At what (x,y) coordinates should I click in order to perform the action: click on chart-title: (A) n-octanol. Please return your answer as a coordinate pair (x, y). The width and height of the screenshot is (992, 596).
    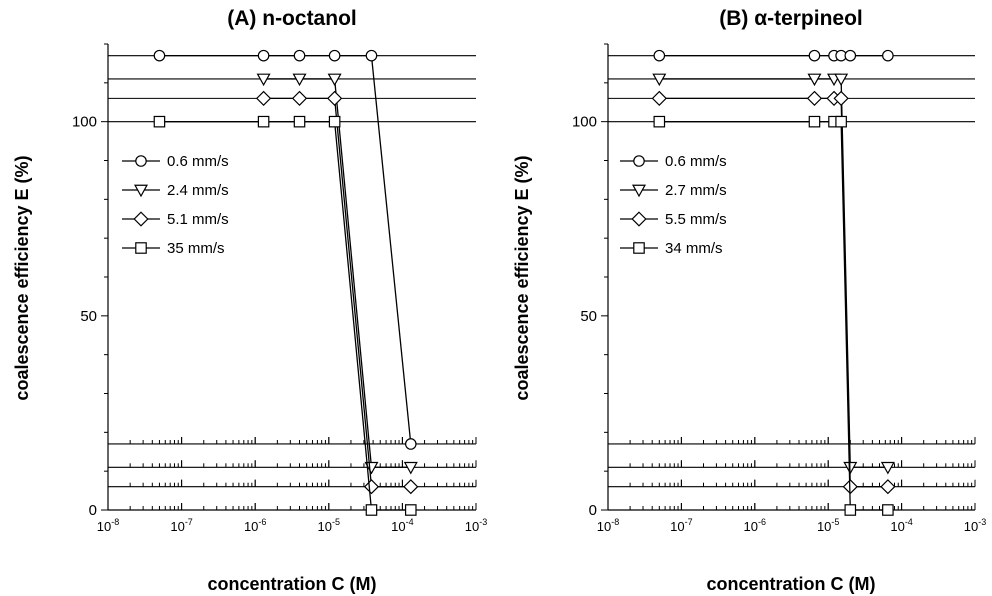
    Looking at the image, I should click on (291, 18).